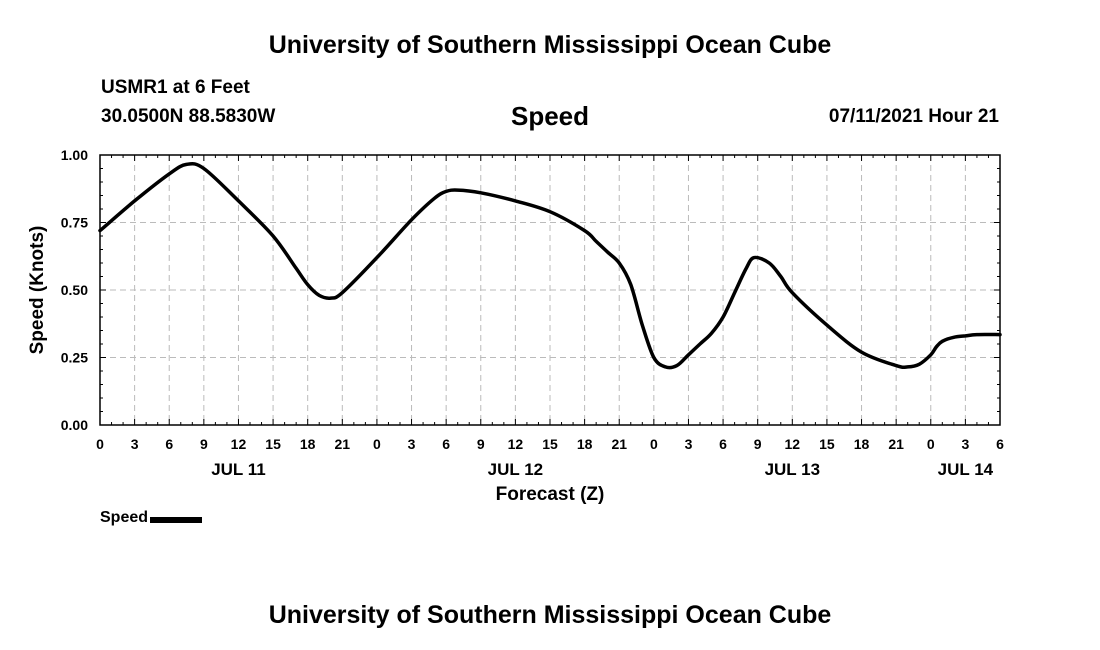 Image resolution: width=1100 pixels, height=650 pixels. I want to click on y-tick-label: 0.00, so click(74, 425).